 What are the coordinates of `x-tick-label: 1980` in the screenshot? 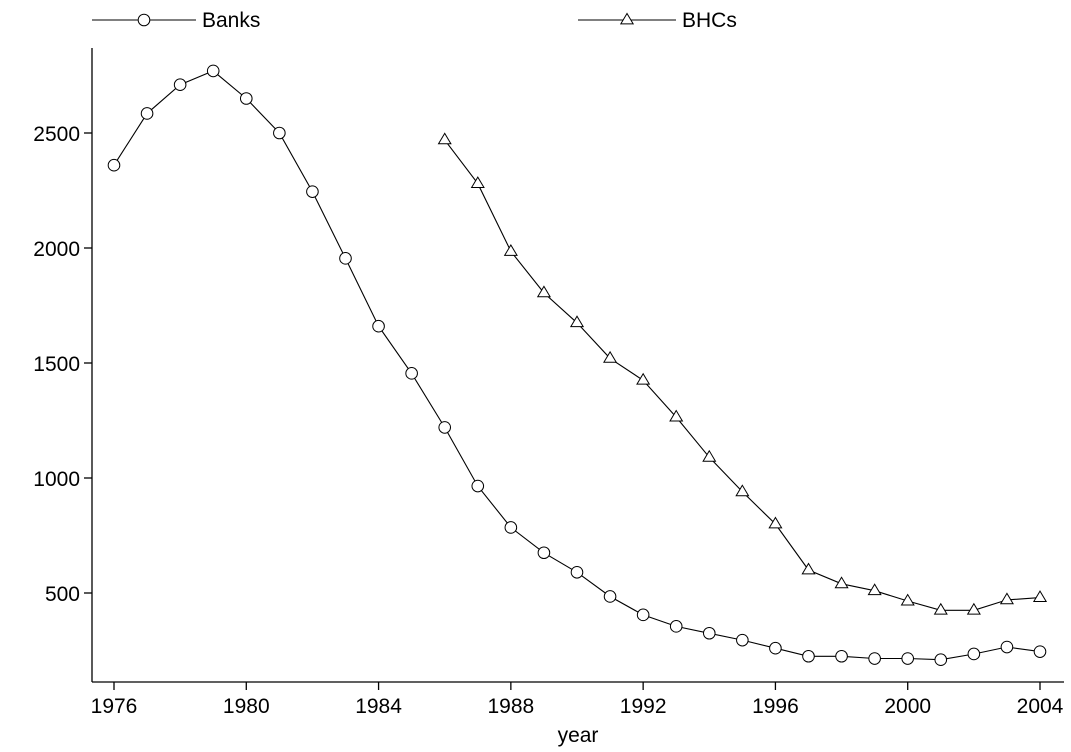 It's located at (246, 706).